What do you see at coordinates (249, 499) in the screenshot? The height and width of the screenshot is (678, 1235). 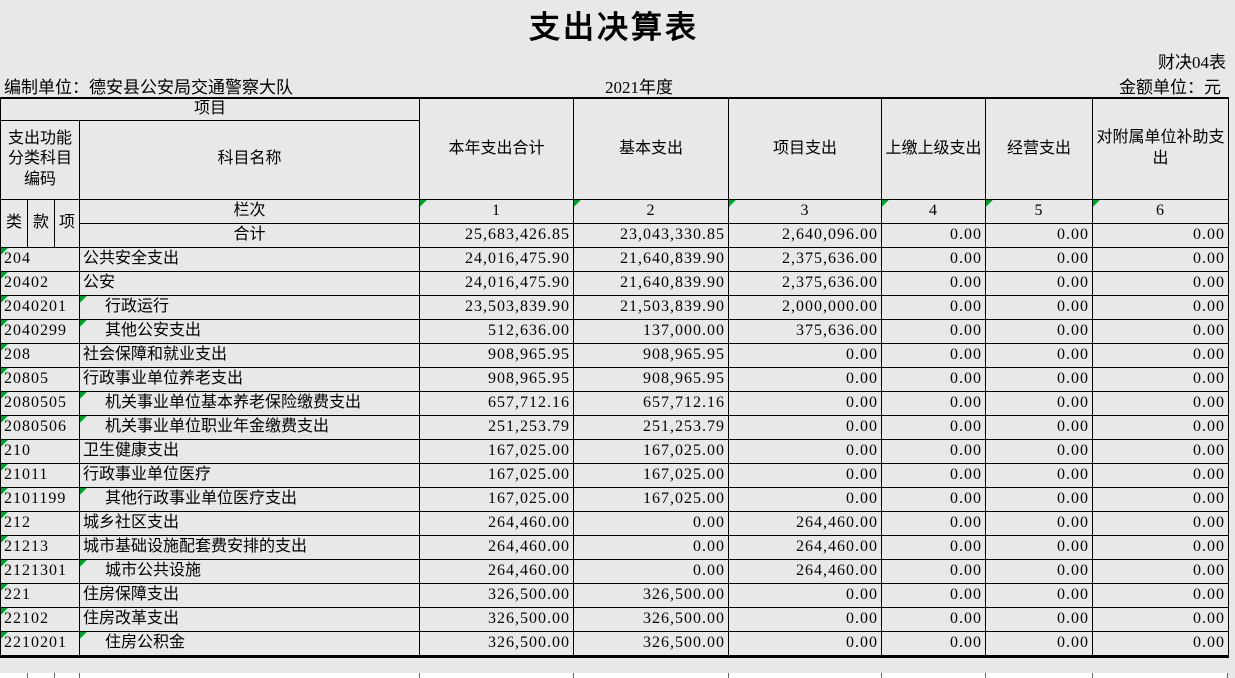 I see `subject-name-cell: 其他行政事业单位医疗支出` at bounding box center [249, 499].